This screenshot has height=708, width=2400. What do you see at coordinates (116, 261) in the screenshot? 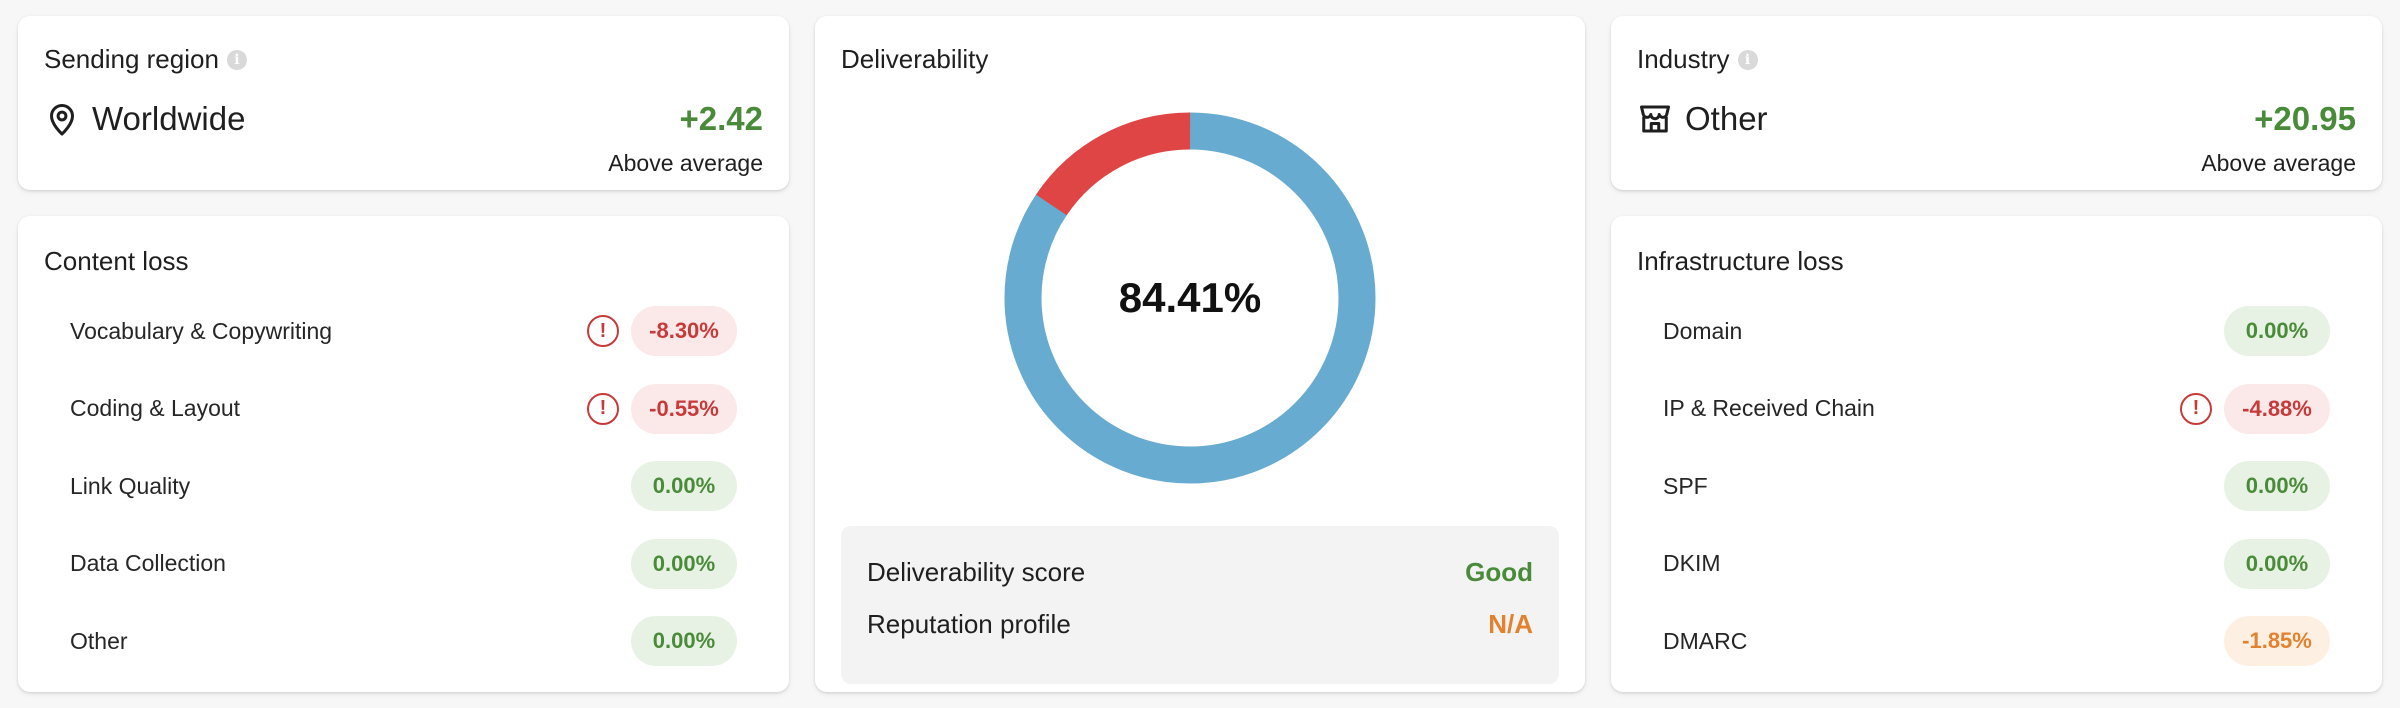
I see `content-loss-title: Content loss` at bounding box center [116, 261].